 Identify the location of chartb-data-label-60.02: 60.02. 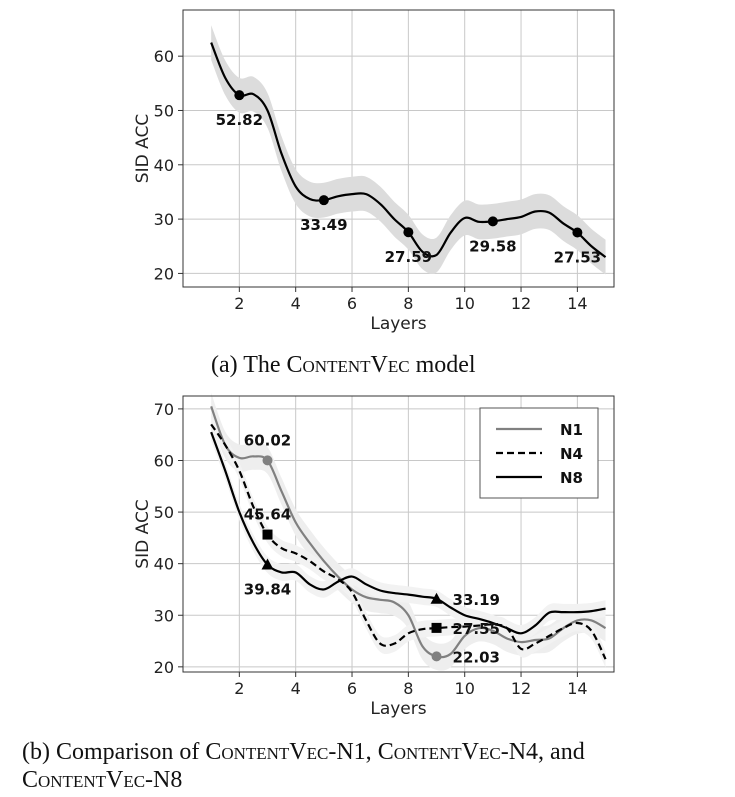
(267, 440).